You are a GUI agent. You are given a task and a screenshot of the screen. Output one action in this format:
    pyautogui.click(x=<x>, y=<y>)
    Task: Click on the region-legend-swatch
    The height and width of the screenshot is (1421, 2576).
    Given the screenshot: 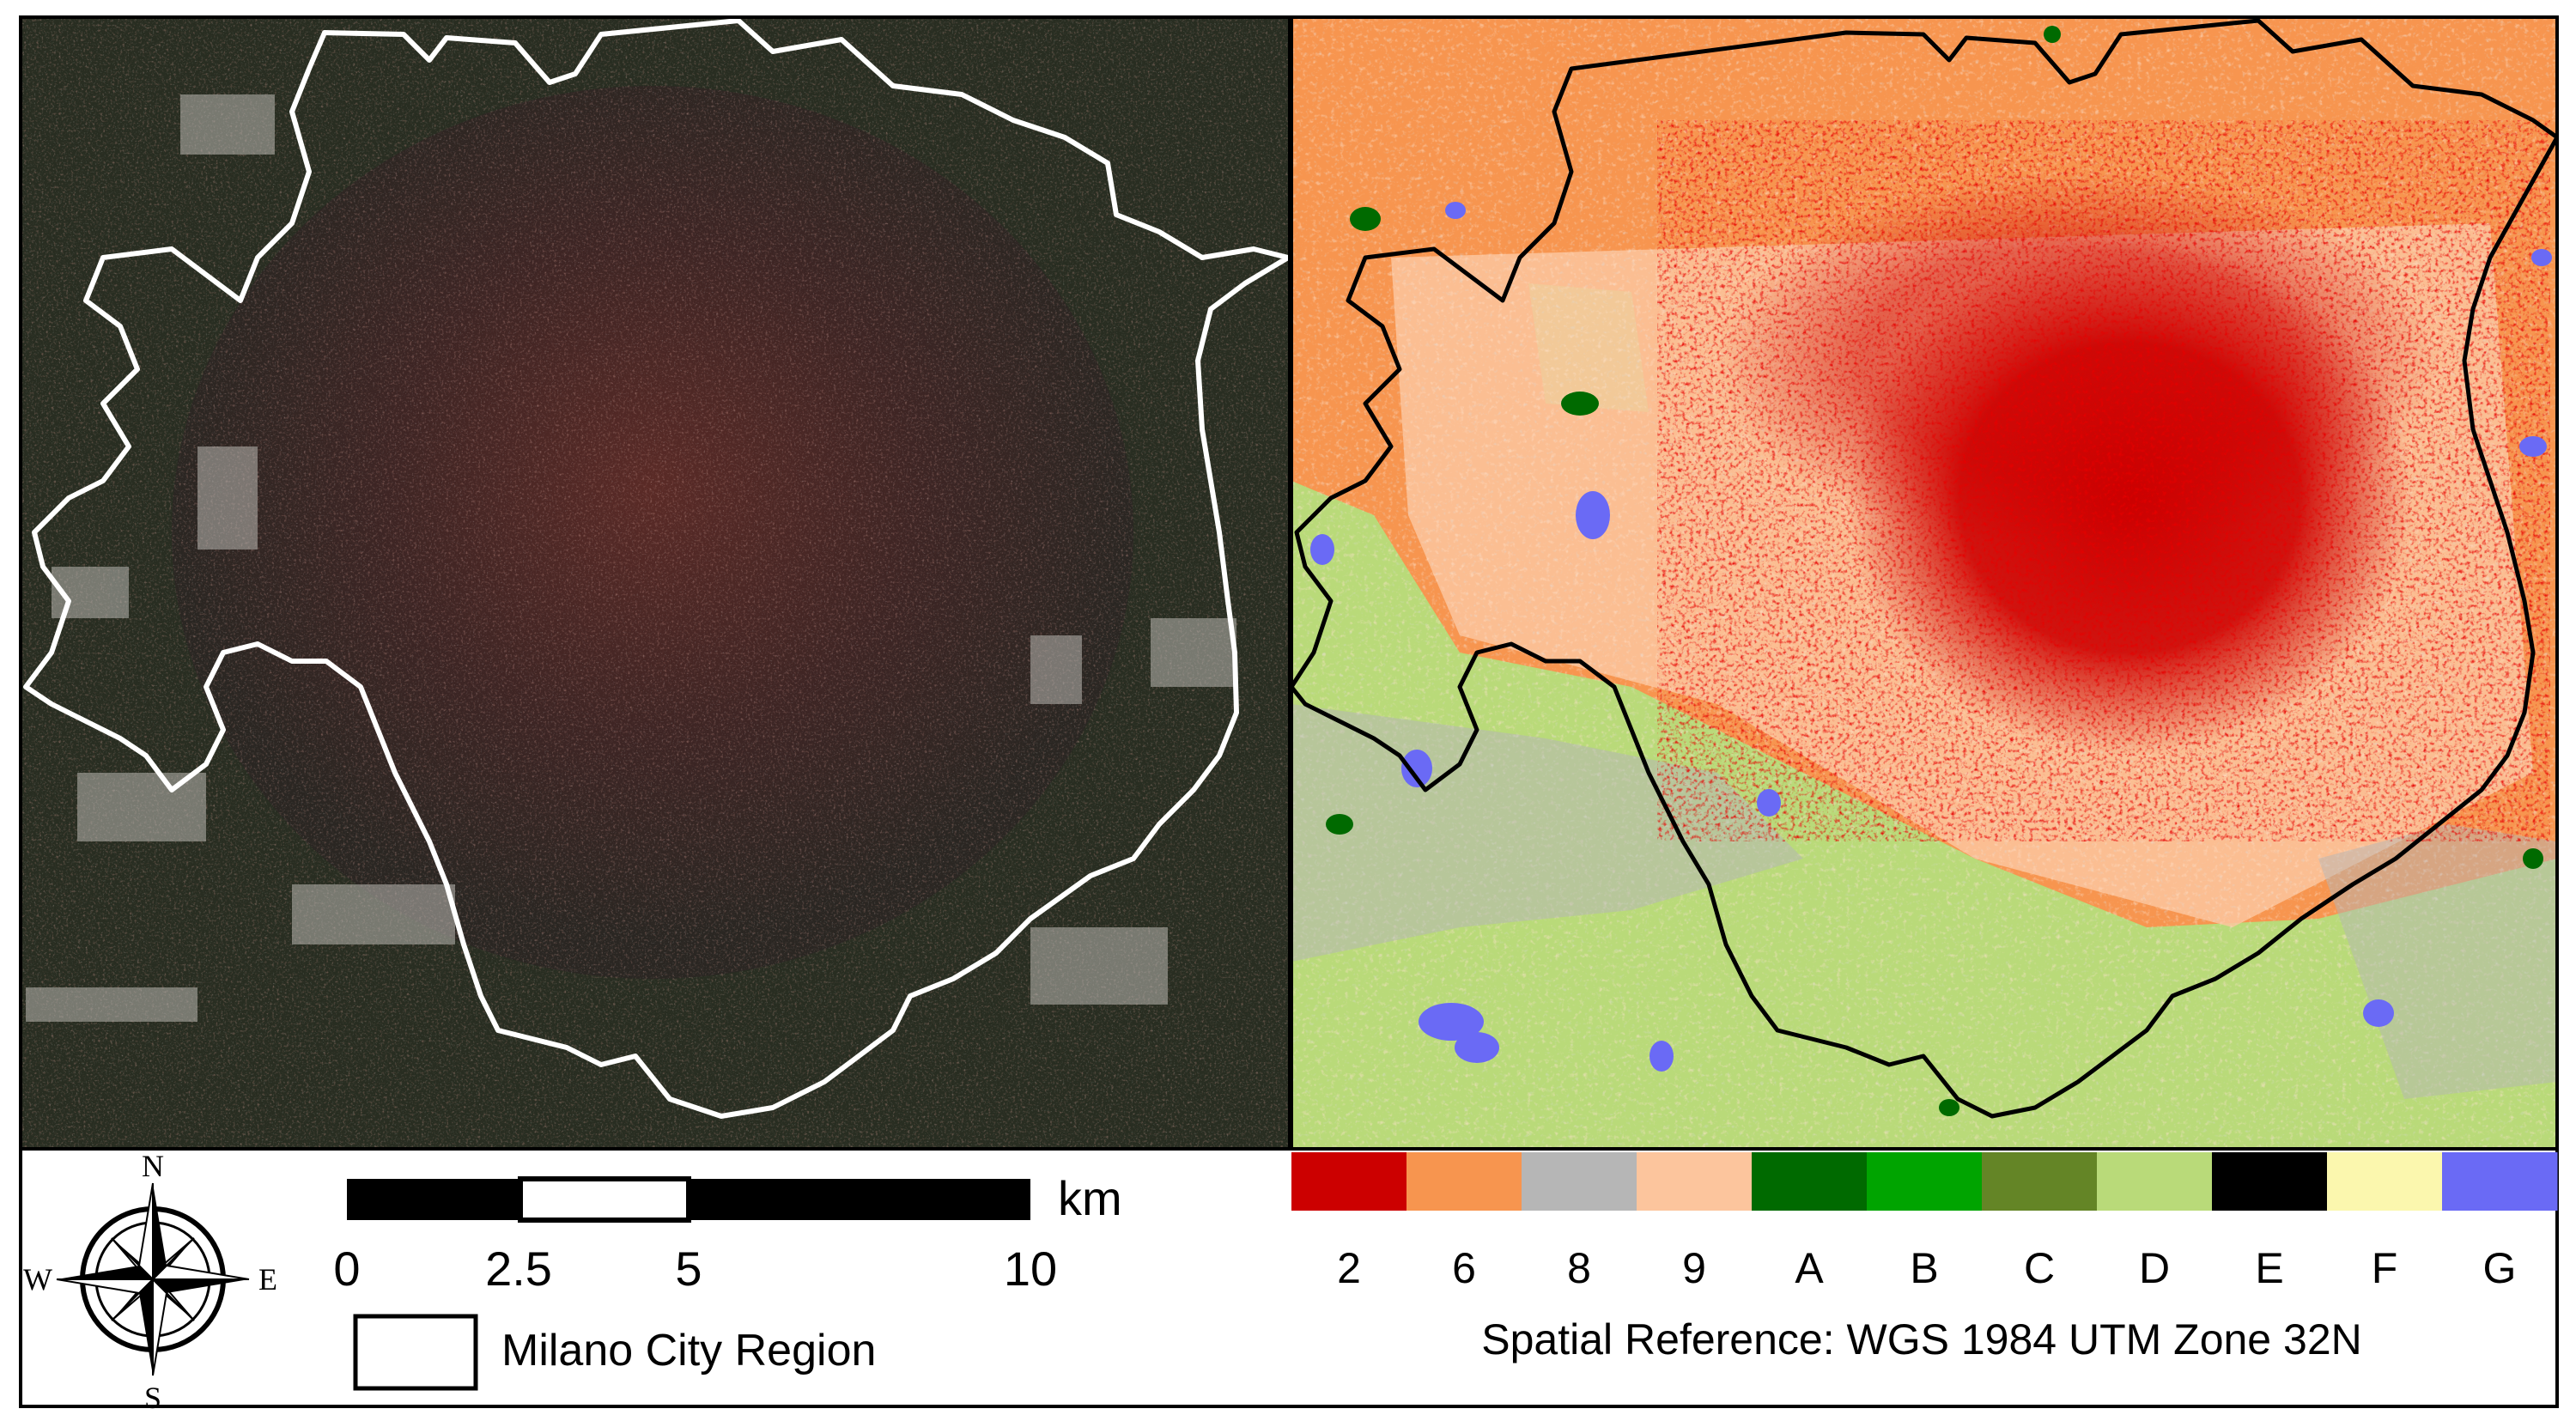 What is the action you would take?
    pyautogui.click(x=415, y=1352)
    